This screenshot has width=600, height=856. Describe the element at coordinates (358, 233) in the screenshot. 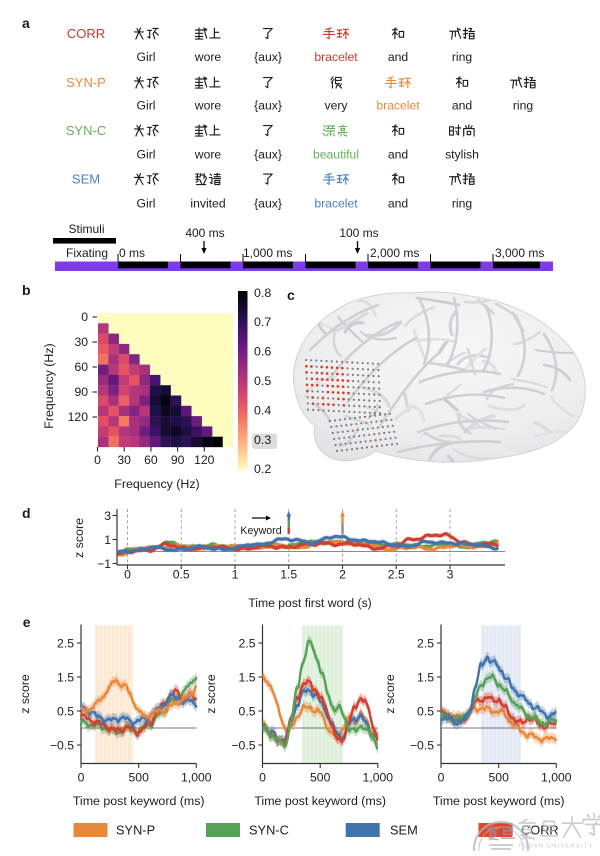

I see `svg-text: 100 ms` at that location.